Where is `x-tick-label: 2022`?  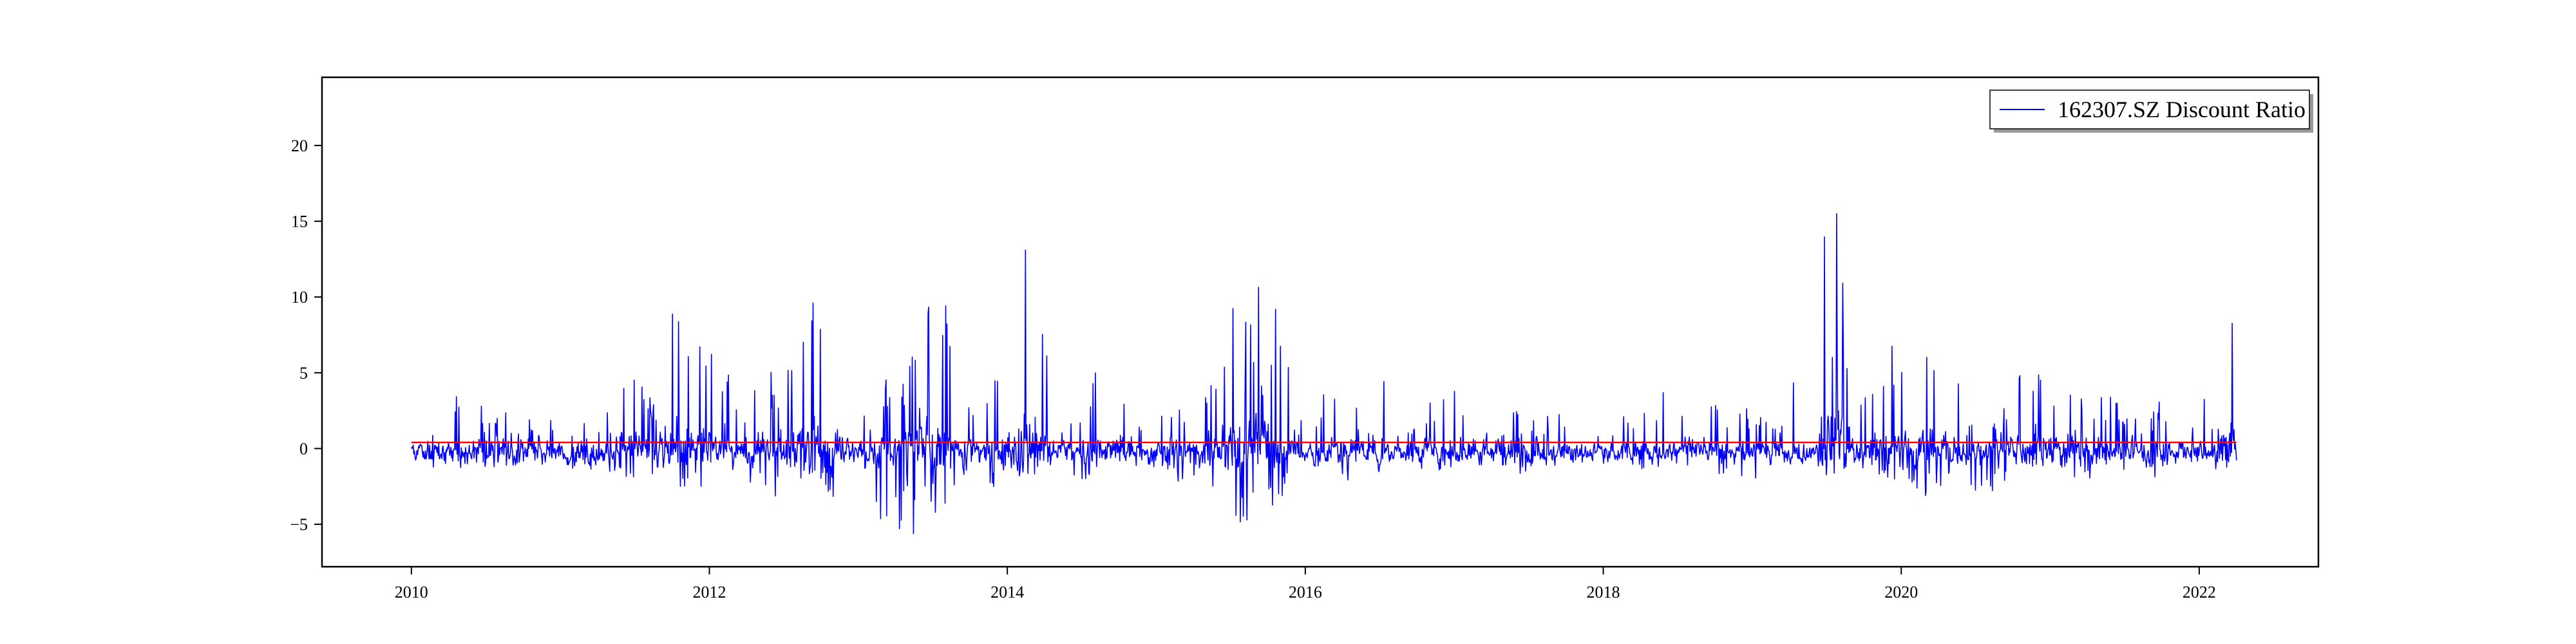
x-tick-label: 2022 is located at coordinates (2200, 592).